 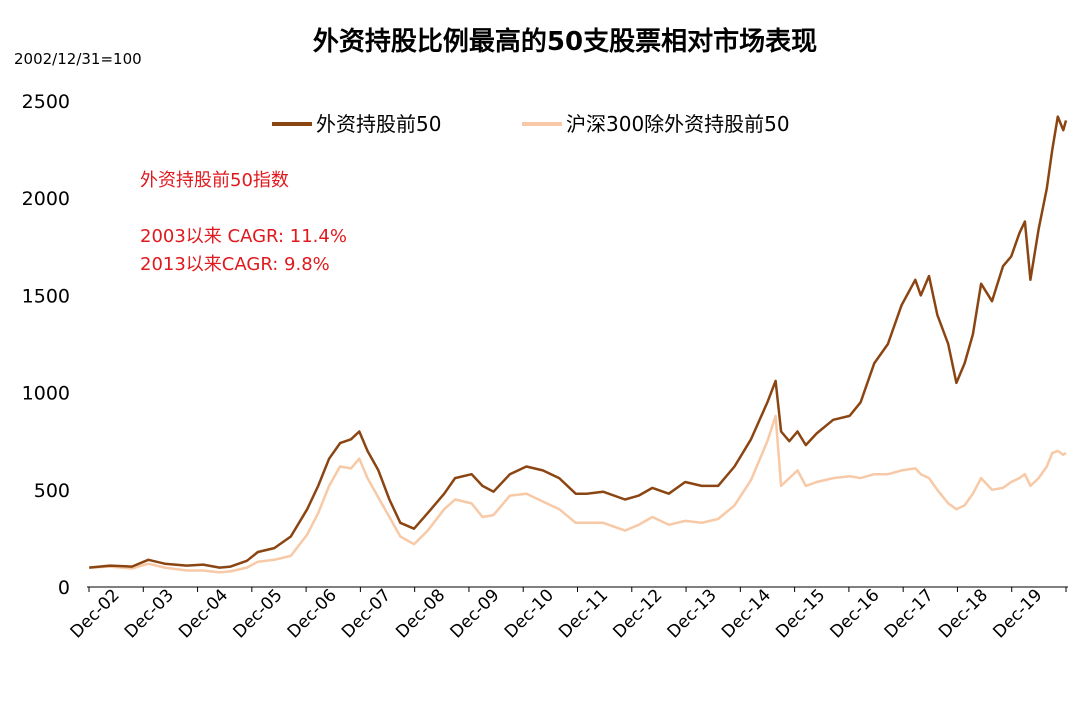 I want to click on x-tick-label: Dec-10, so click(x=529, y=613).